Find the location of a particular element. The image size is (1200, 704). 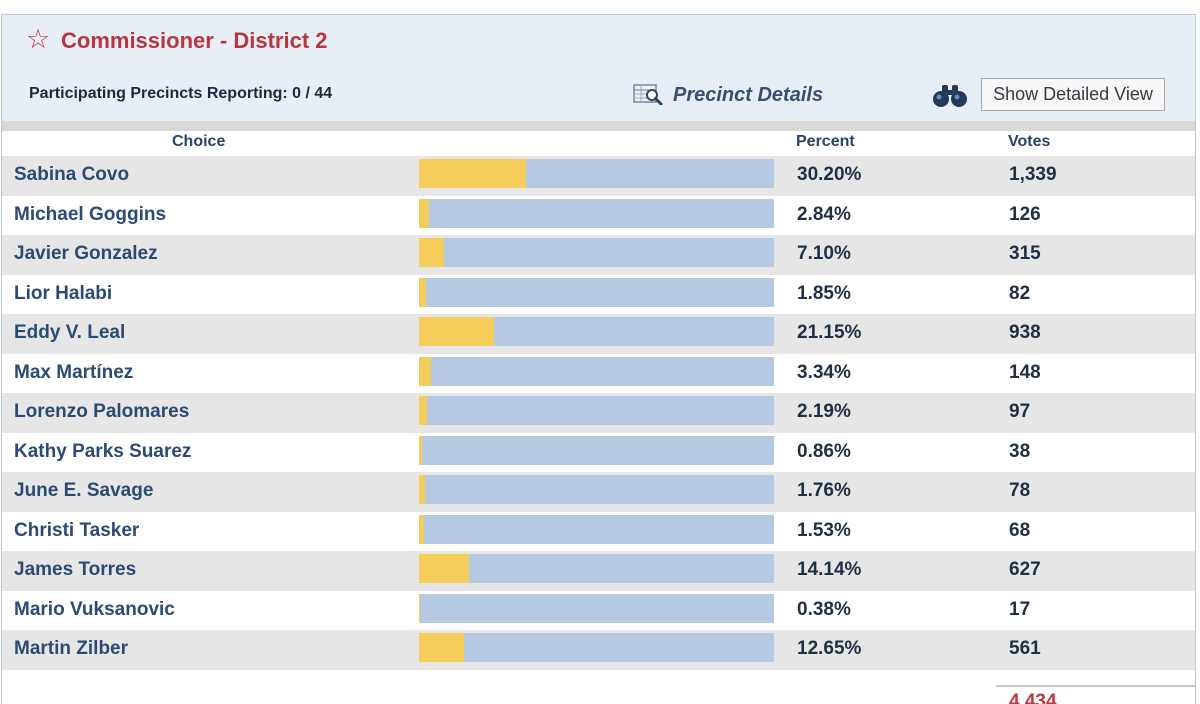

candidate-row: Christi Tasker 1.53% 68 is located at coordinates (598, 531).